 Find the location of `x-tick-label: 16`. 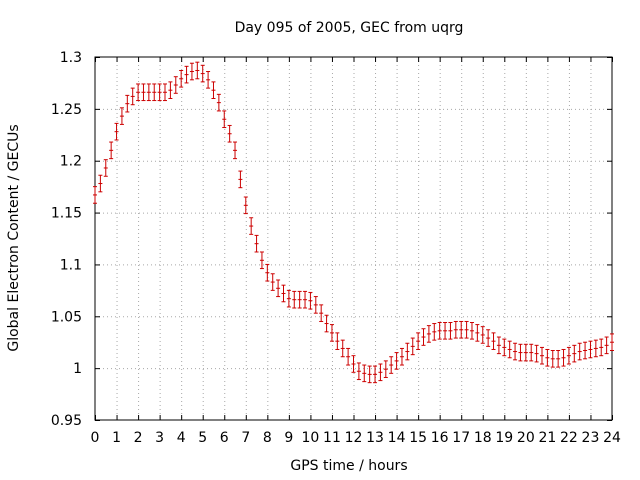

x-tick-label: 16 is located at coordinates (440, 438).